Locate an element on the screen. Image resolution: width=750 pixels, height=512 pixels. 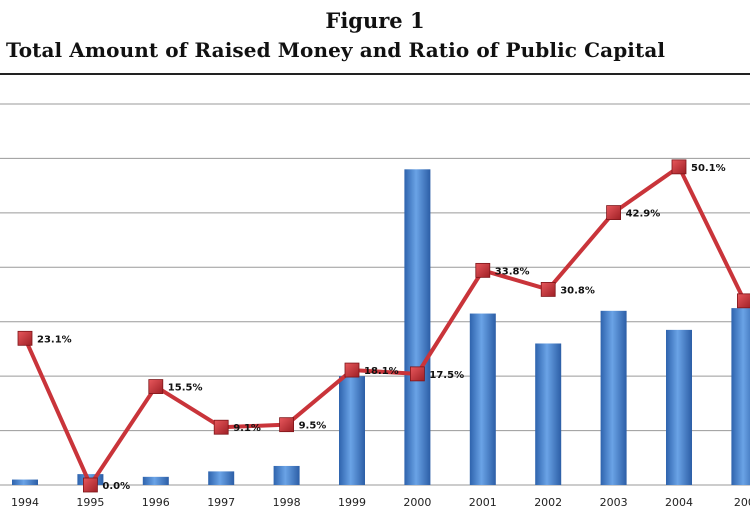
ratio-marker-1996 is located at coordinates (156, 386).